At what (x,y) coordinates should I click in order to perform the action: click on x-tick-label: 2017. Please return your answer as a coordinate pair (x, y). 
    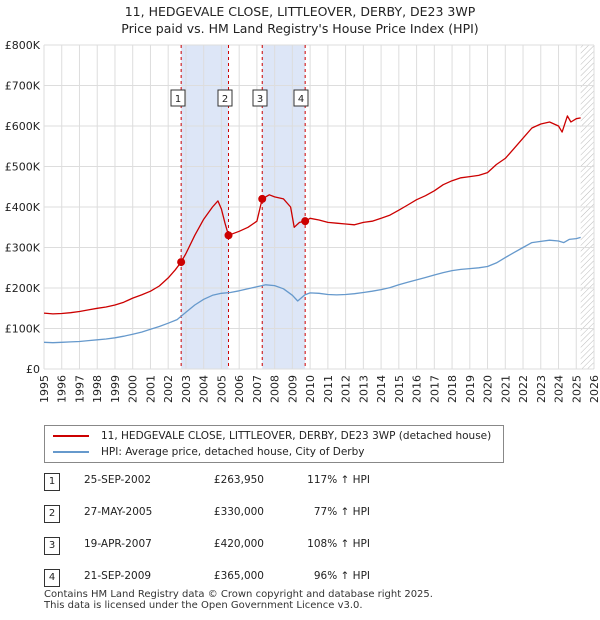
    Looking at the image, I should click on (434, 389).